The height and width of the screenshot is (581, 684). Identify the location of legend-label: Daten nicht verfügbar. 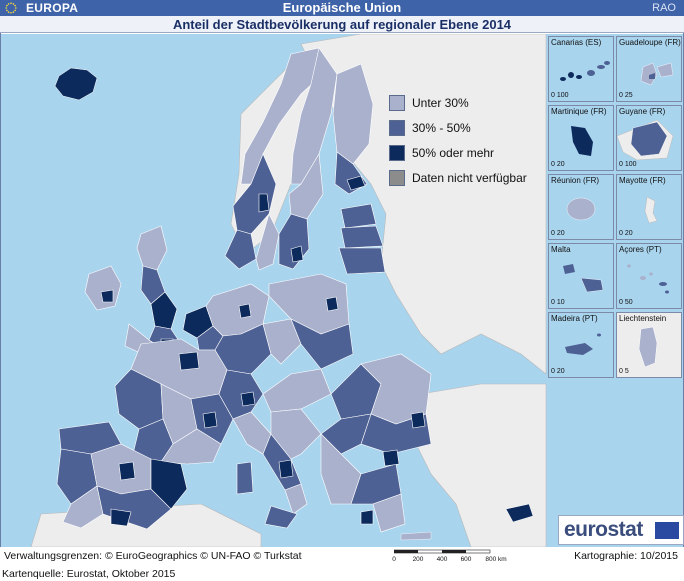
(469, 178).